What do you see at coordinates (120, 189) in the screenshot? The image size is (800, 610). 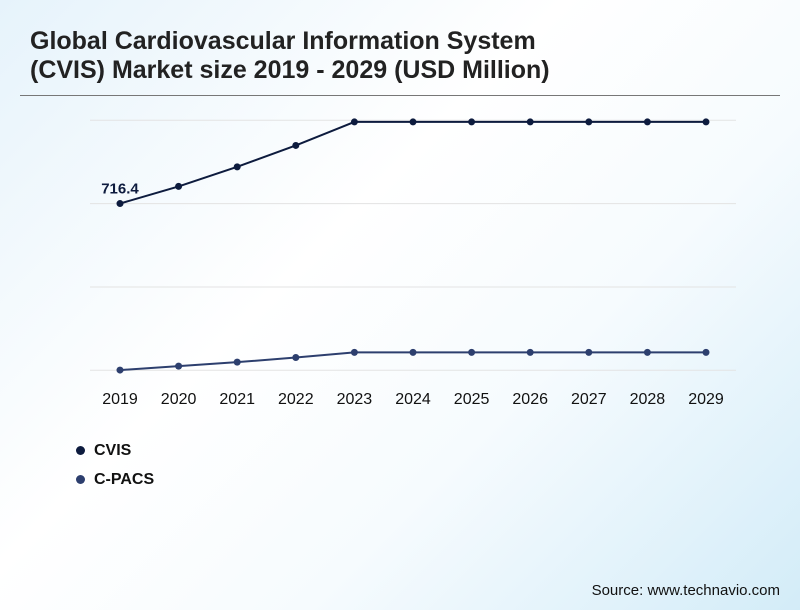 I see `data-label: 716.4` at bounding box center [120, 189].